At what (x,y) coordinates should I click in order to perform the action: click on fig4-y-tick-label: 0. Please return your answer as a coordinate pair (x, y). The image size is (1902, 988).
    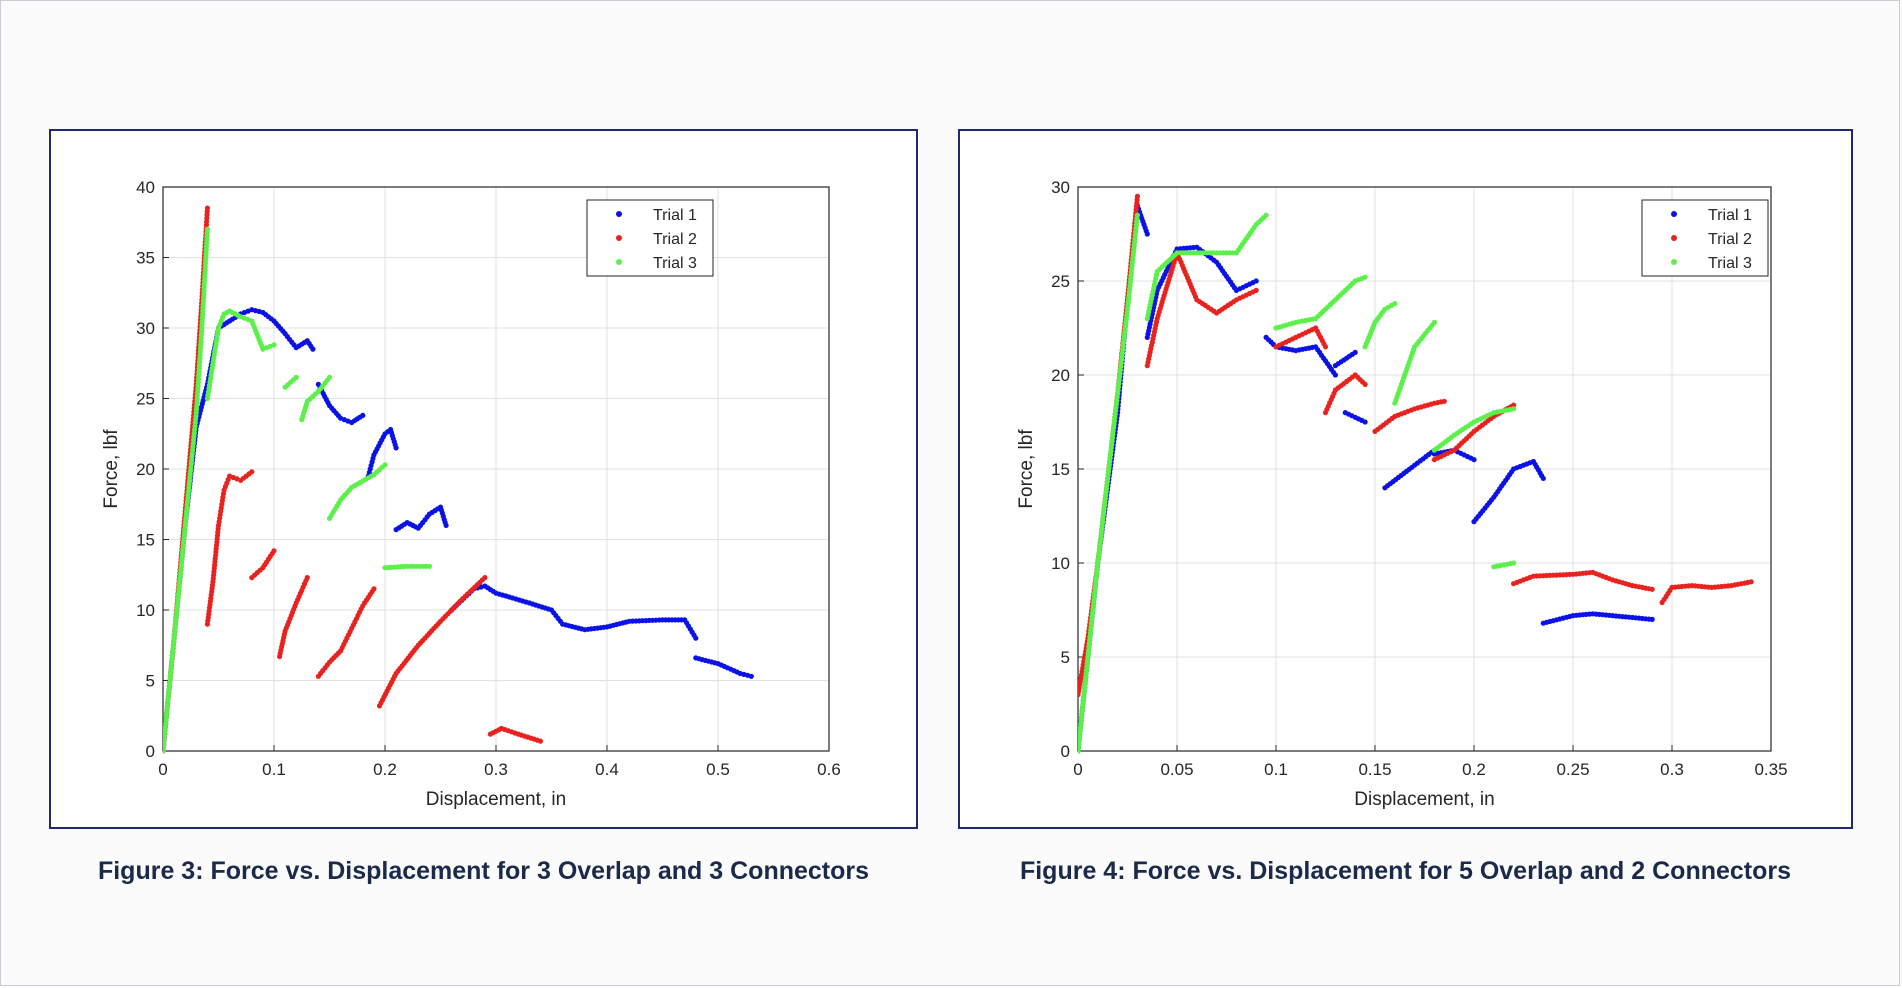
    Looking at the image, I should click on (1065, 751).